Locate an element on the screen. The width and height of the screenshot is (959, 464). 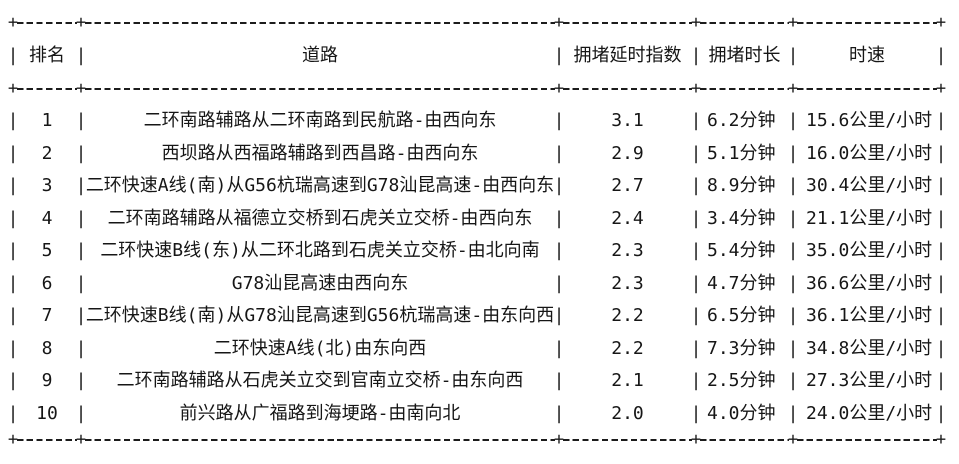
rank-cell: 5 is located at coordinates (47, 250).